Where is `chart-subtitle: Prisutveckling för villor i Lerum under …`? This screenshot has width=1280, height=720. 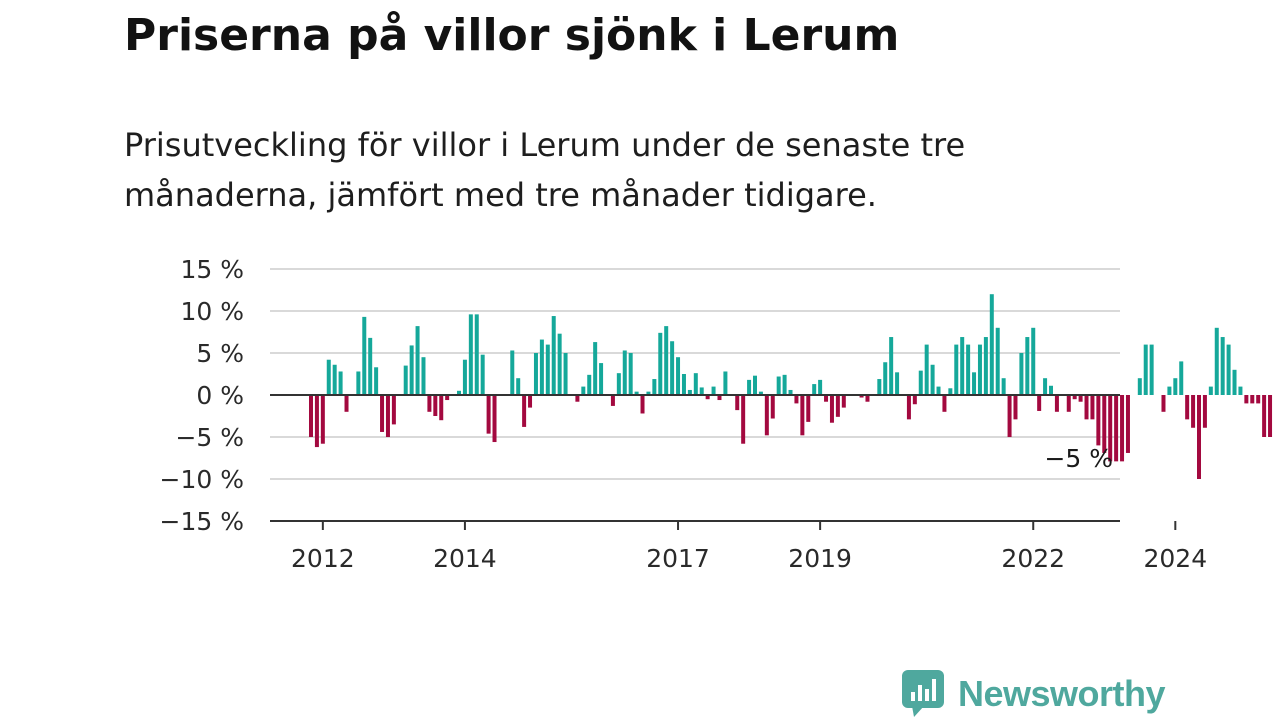
chart-subtitle: Prisutveckling för villor i Lerum under … is located at coordinates (545, 170).